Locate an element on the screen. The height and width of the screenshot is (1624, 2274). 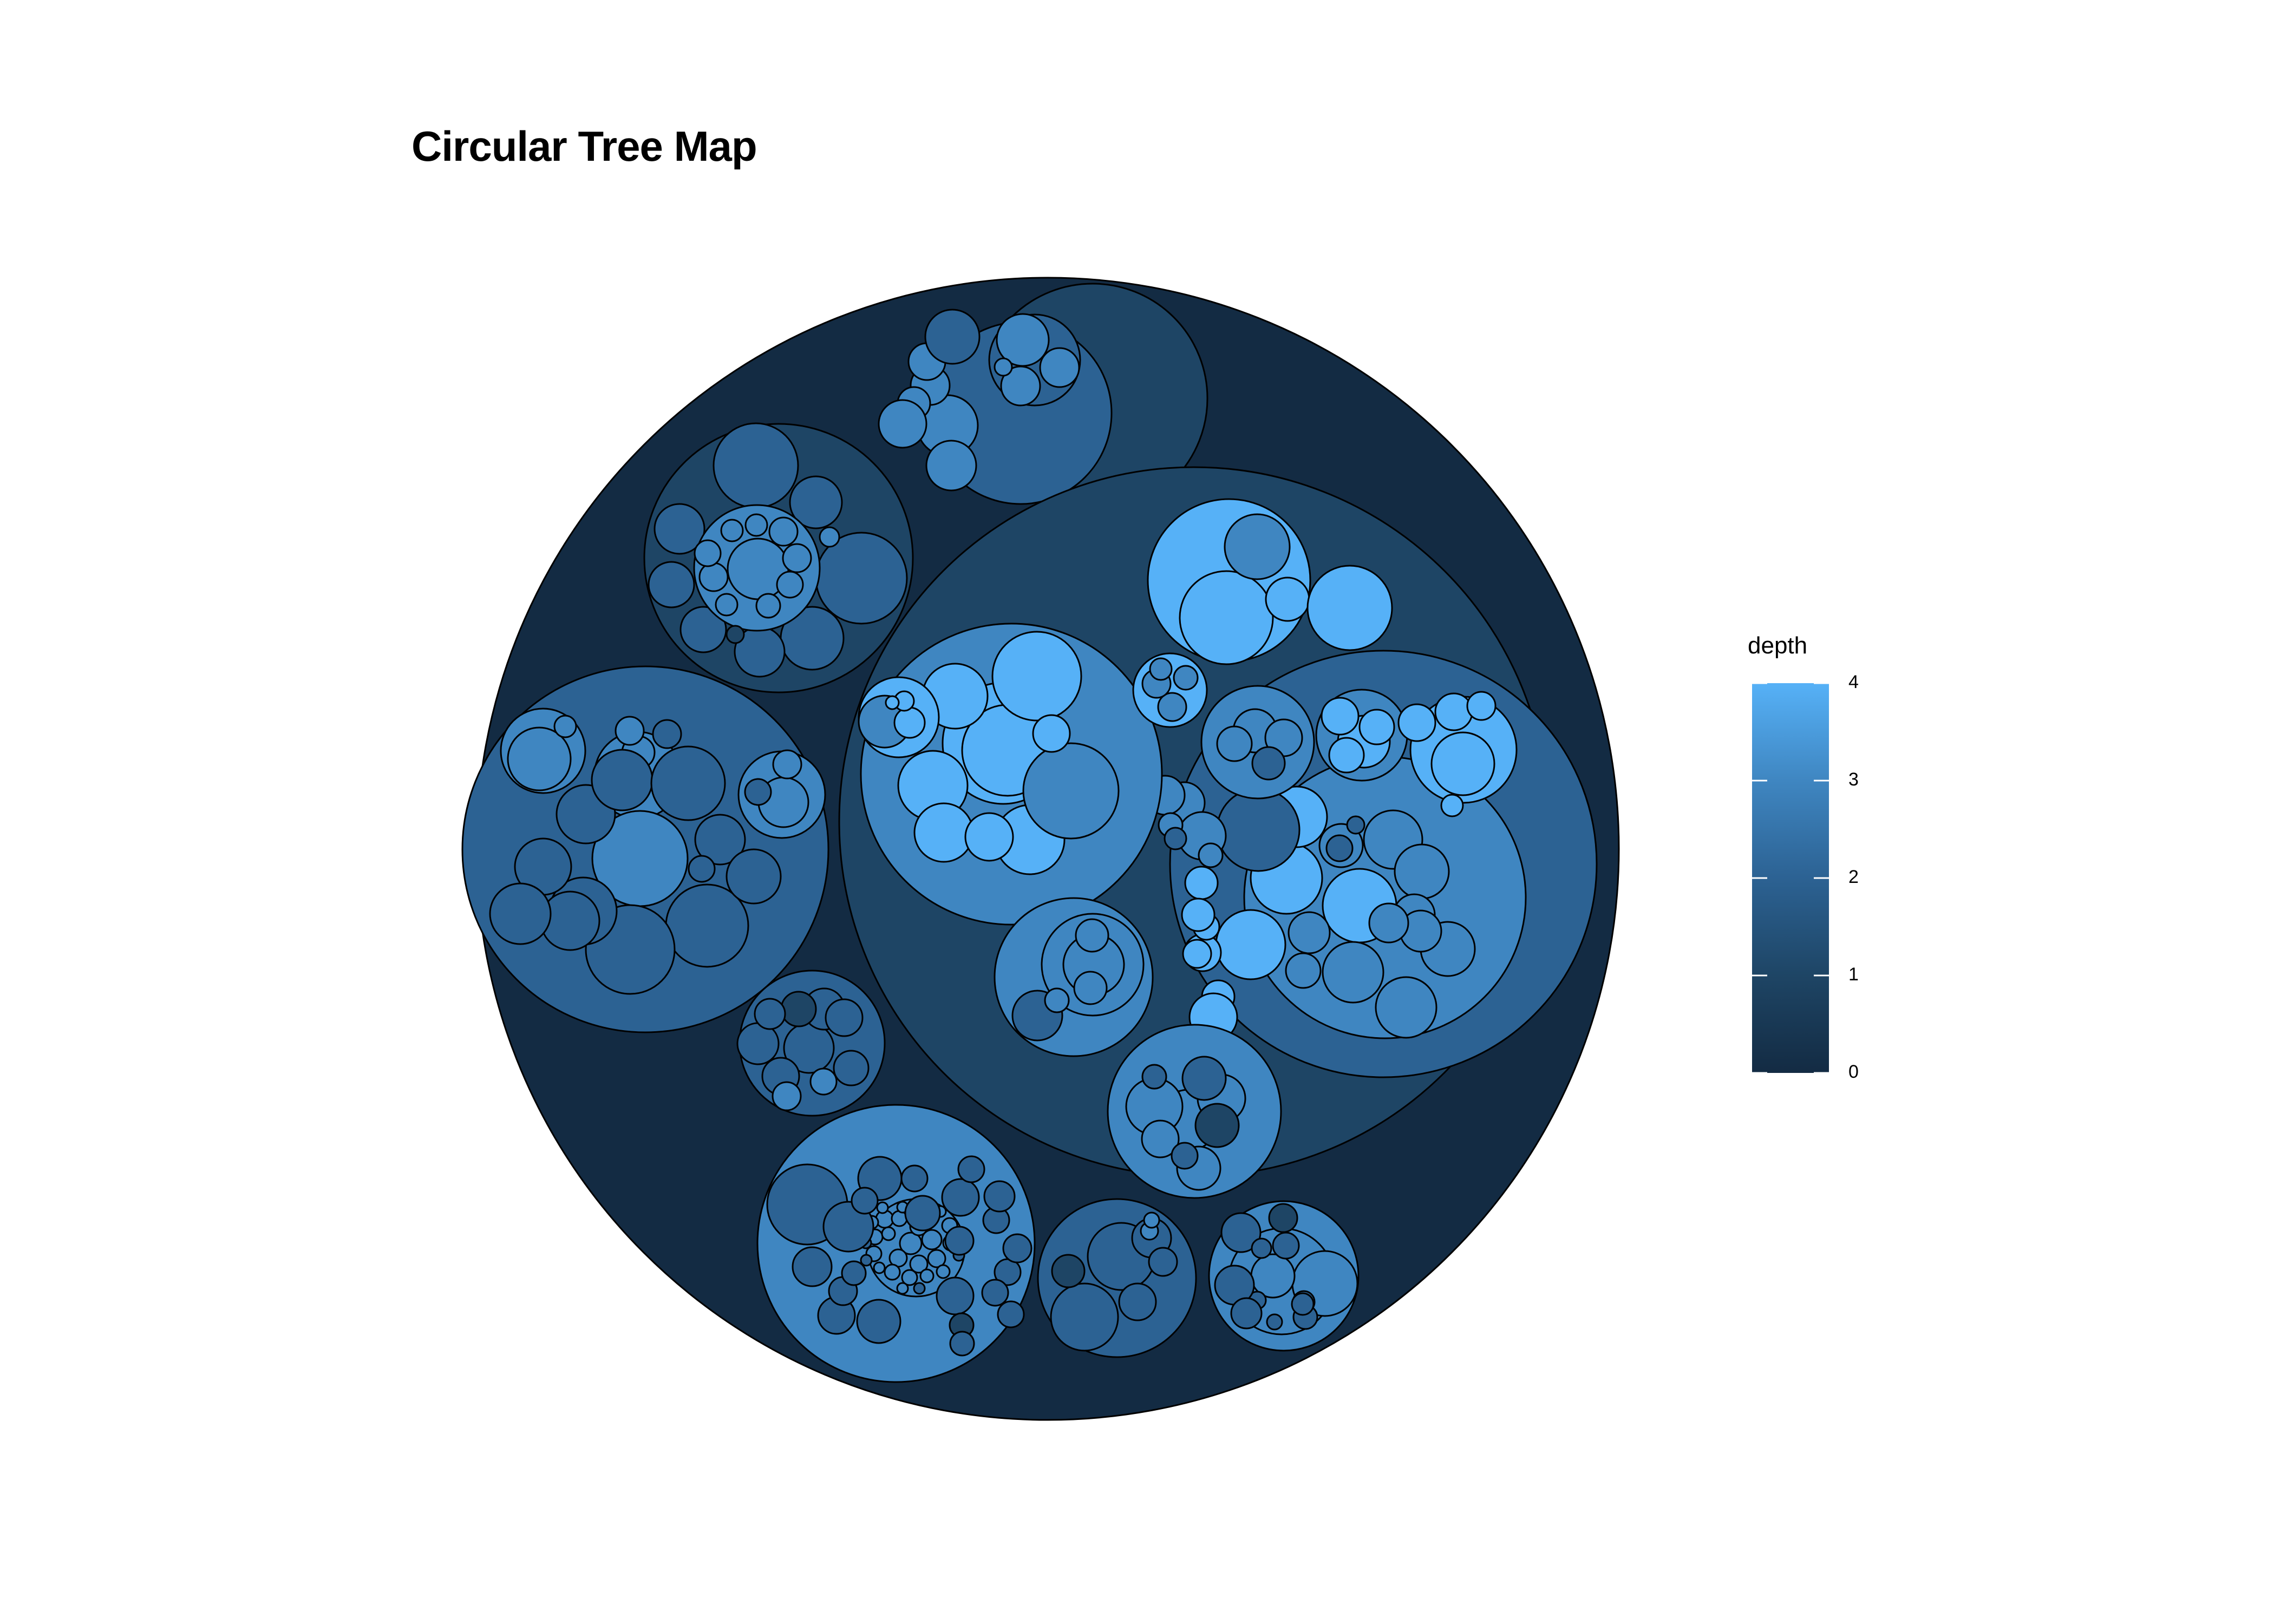
chart-title: Circular Tree Map is located at coordinates (584, 146).